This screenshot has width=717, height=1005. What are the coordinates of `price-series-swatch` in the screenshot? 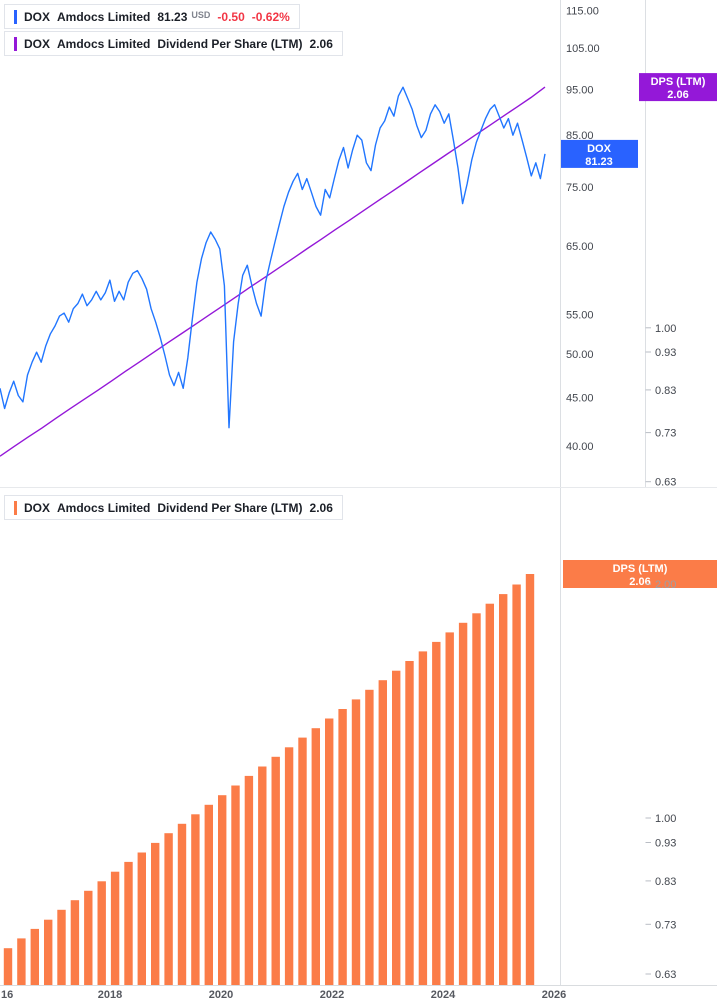 It's located at (15, 16).